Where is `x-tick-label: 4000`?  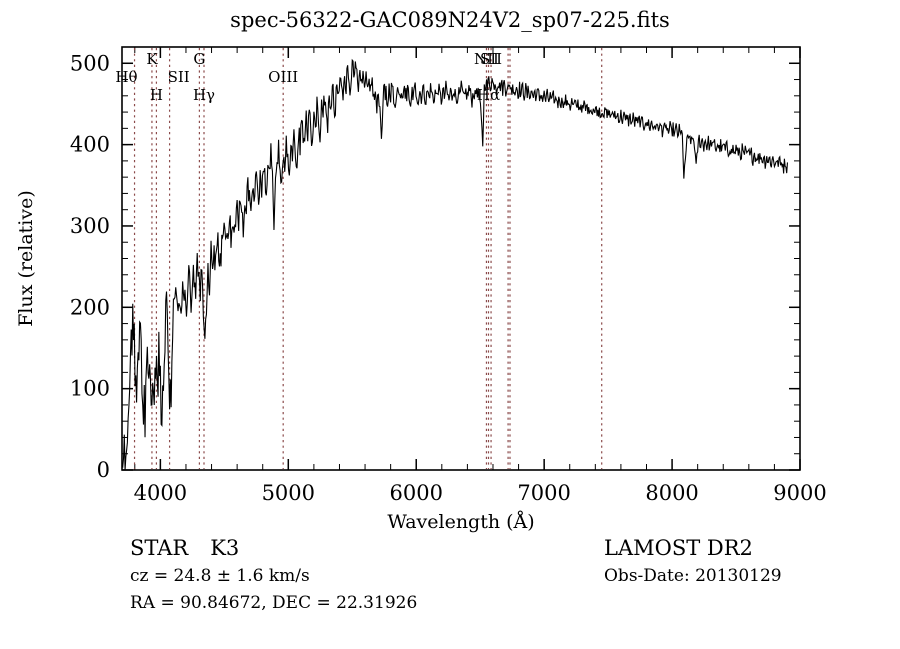 x-tick-label: 4000 is located at coordinates (160, 493).